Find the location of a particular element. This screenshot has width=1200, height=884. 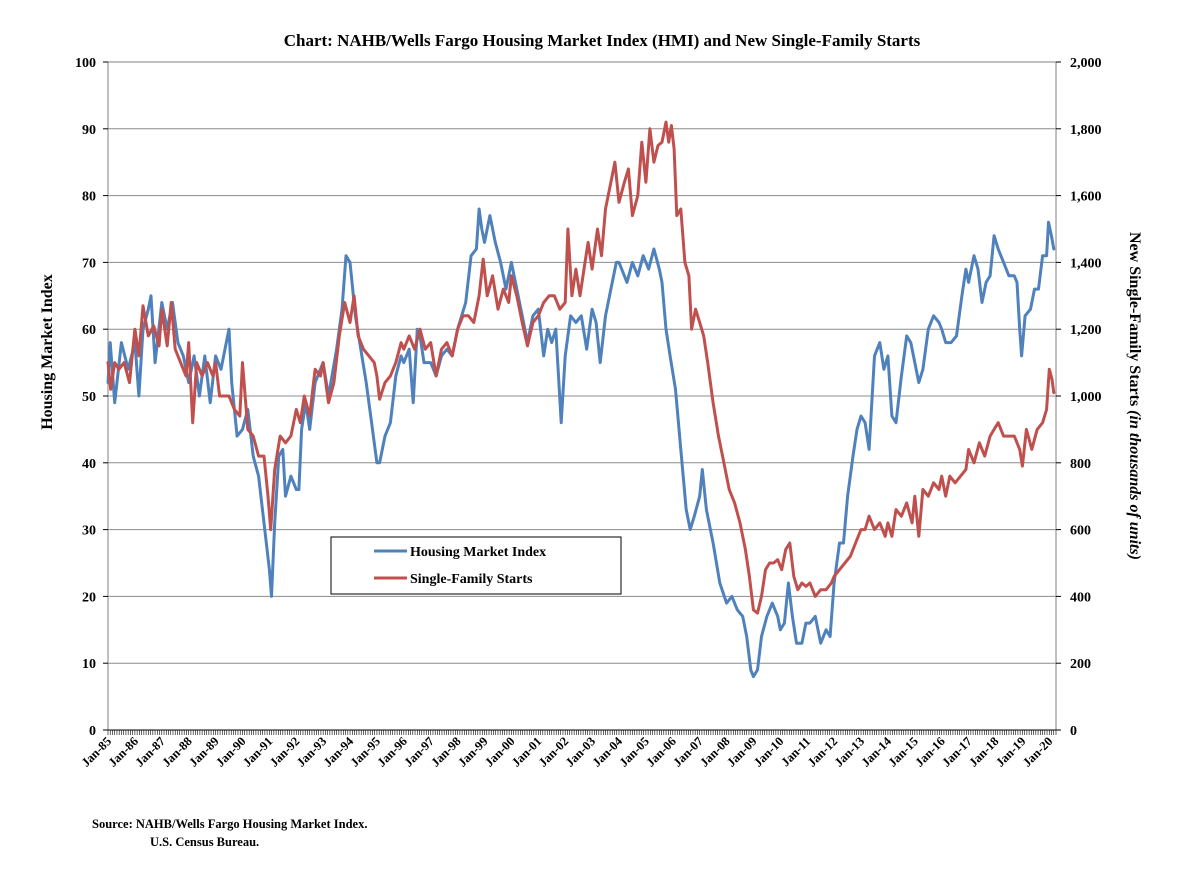

y-axis-left: 0 10 20 30 40 50 60 70 80 90 100 is located at coordinates (91, 397).